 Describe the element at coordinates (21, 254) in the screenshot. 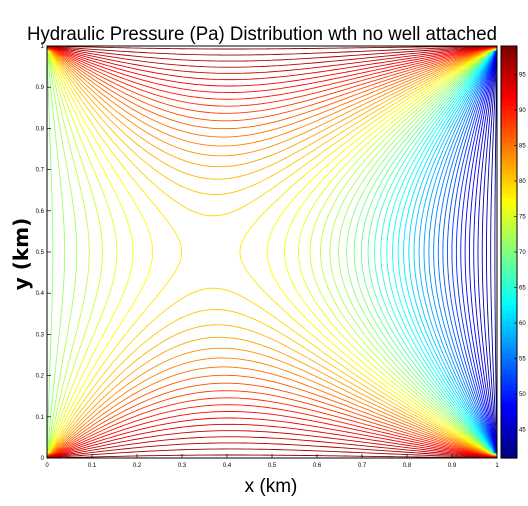

I see `y-axis-label: y (km)` at that location.